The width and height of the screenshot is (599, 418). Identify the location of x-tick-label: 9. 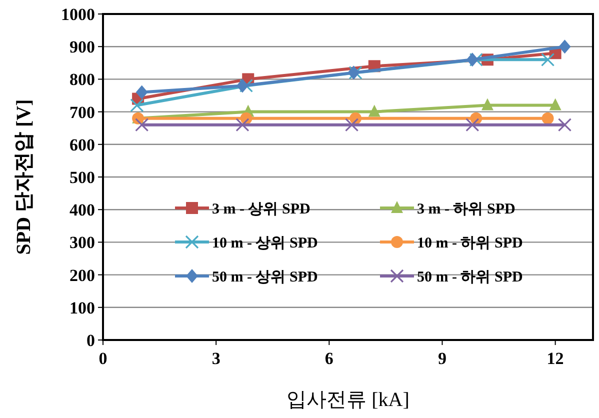
(442, 358).